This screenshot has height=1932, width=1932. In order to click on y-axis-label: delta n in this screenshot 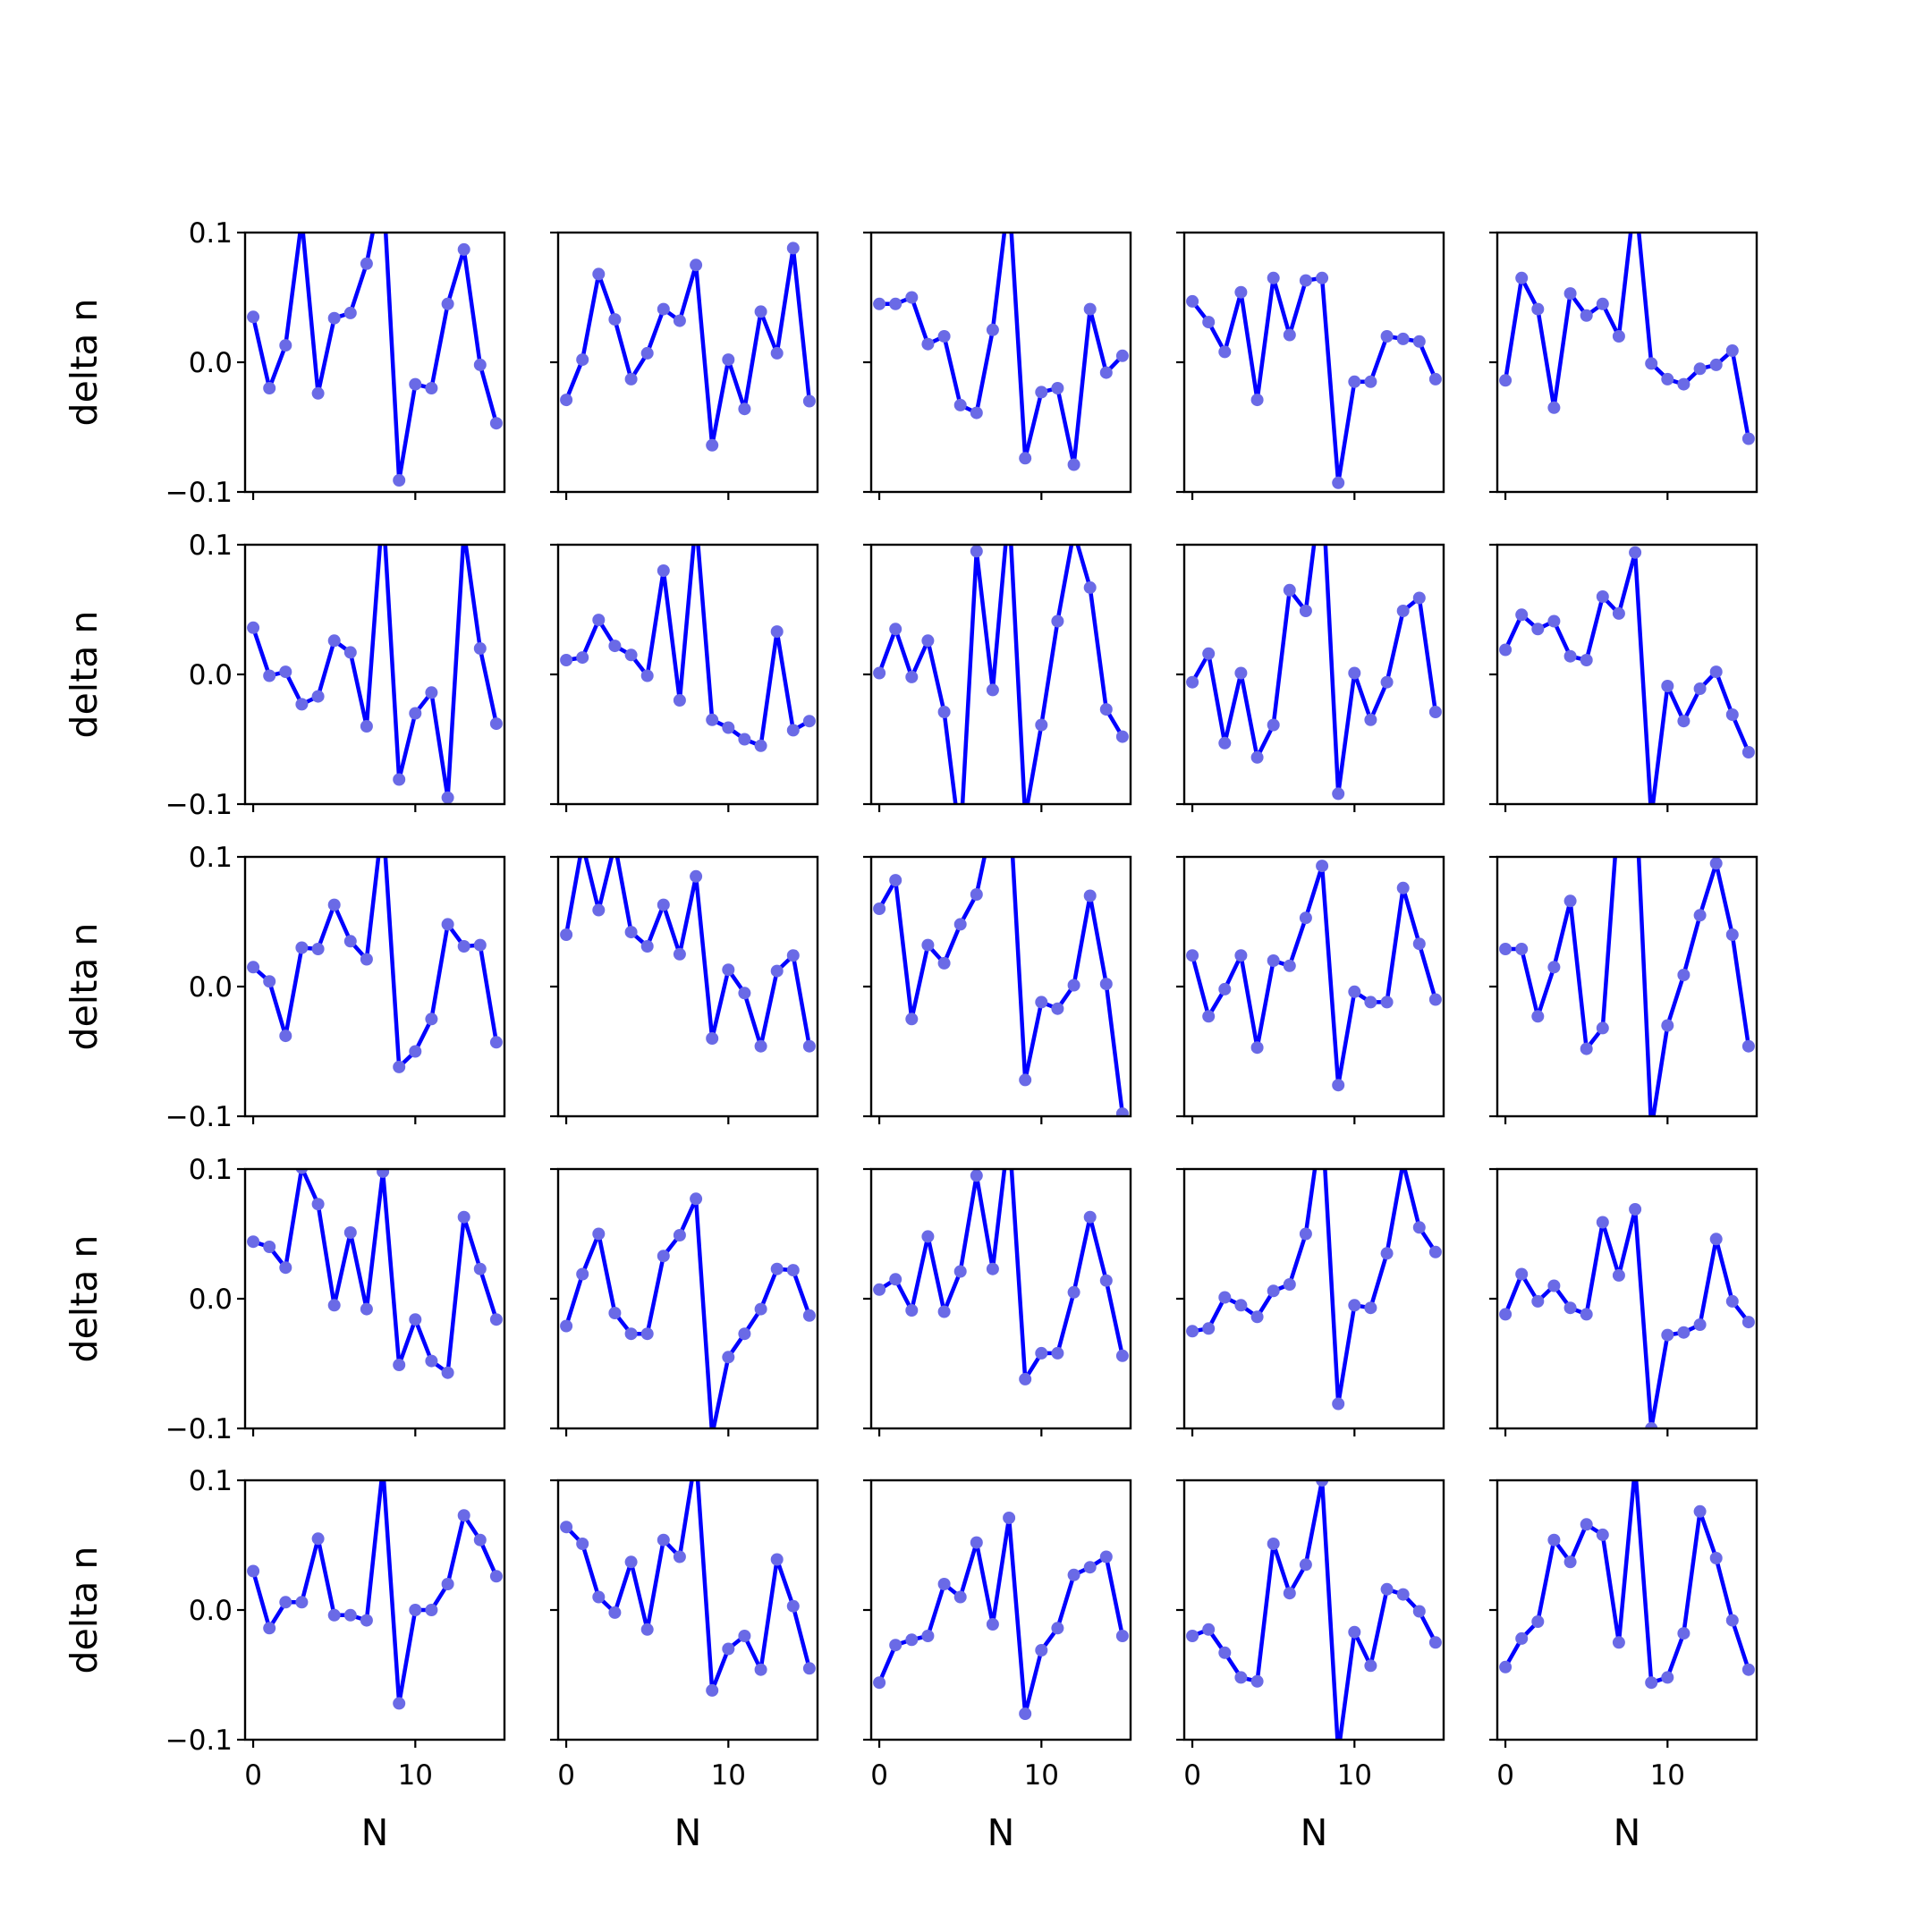, I will do `click(84, 1610)`.